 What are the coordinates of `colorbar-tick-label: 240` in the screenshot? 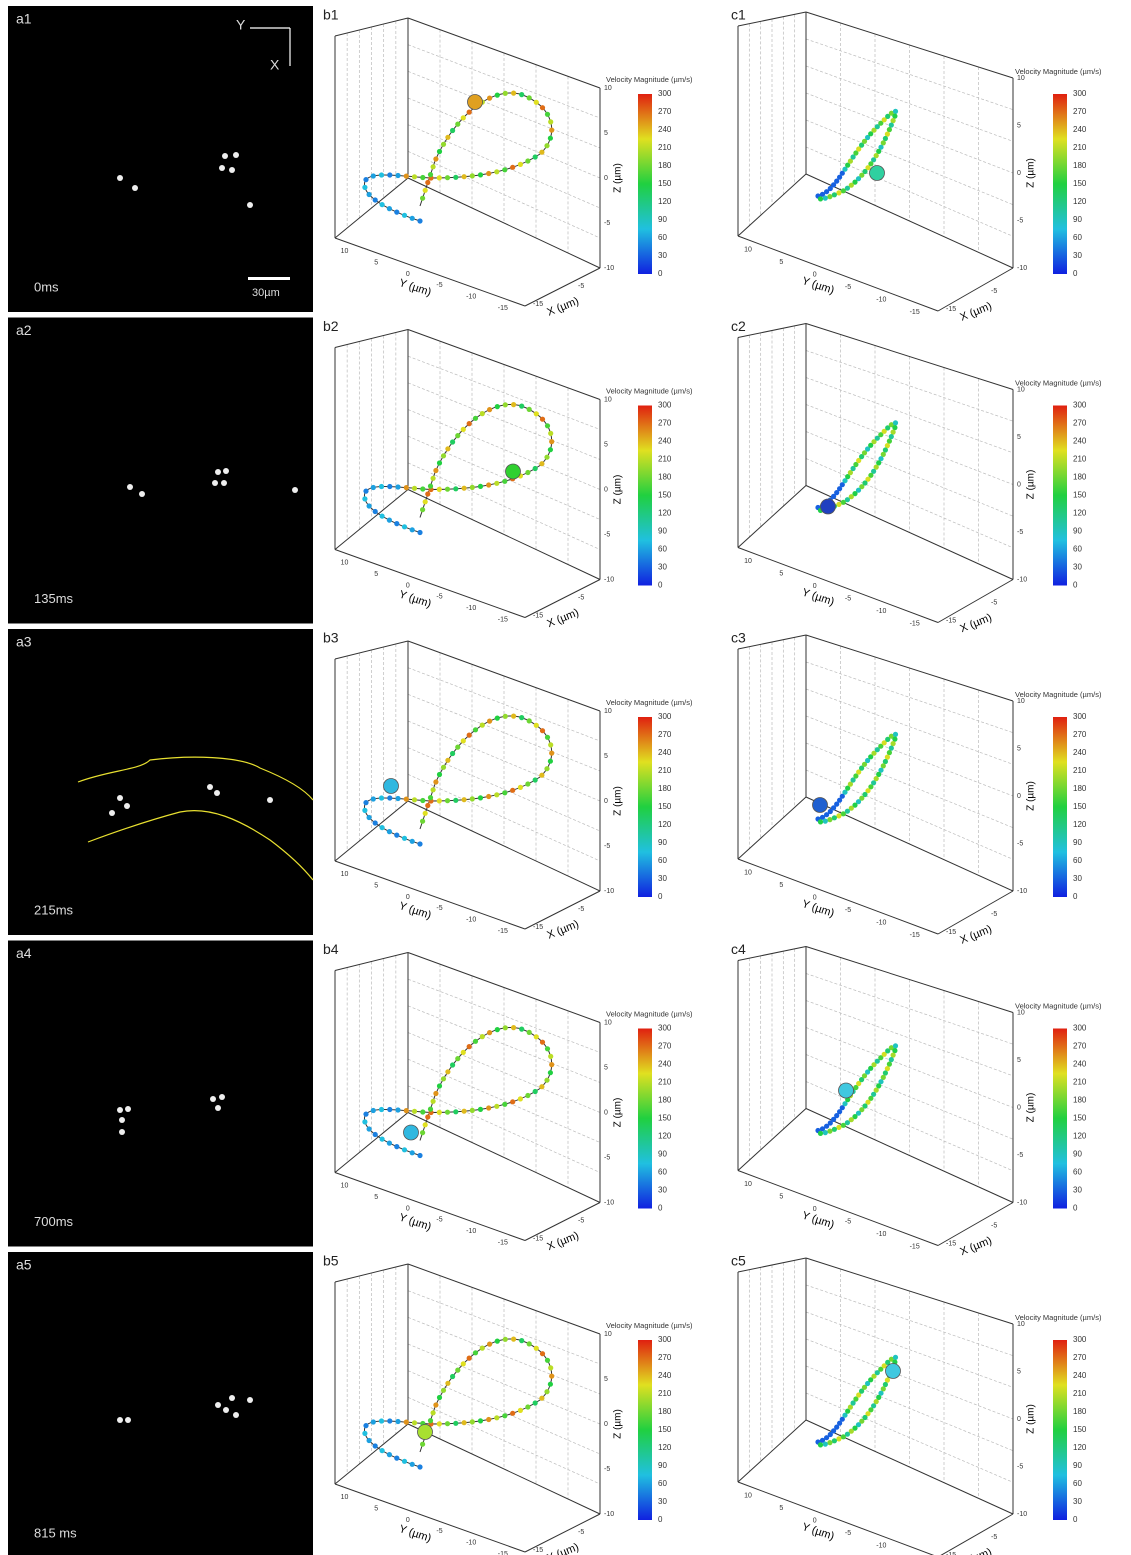 It's located at (1080, 441).